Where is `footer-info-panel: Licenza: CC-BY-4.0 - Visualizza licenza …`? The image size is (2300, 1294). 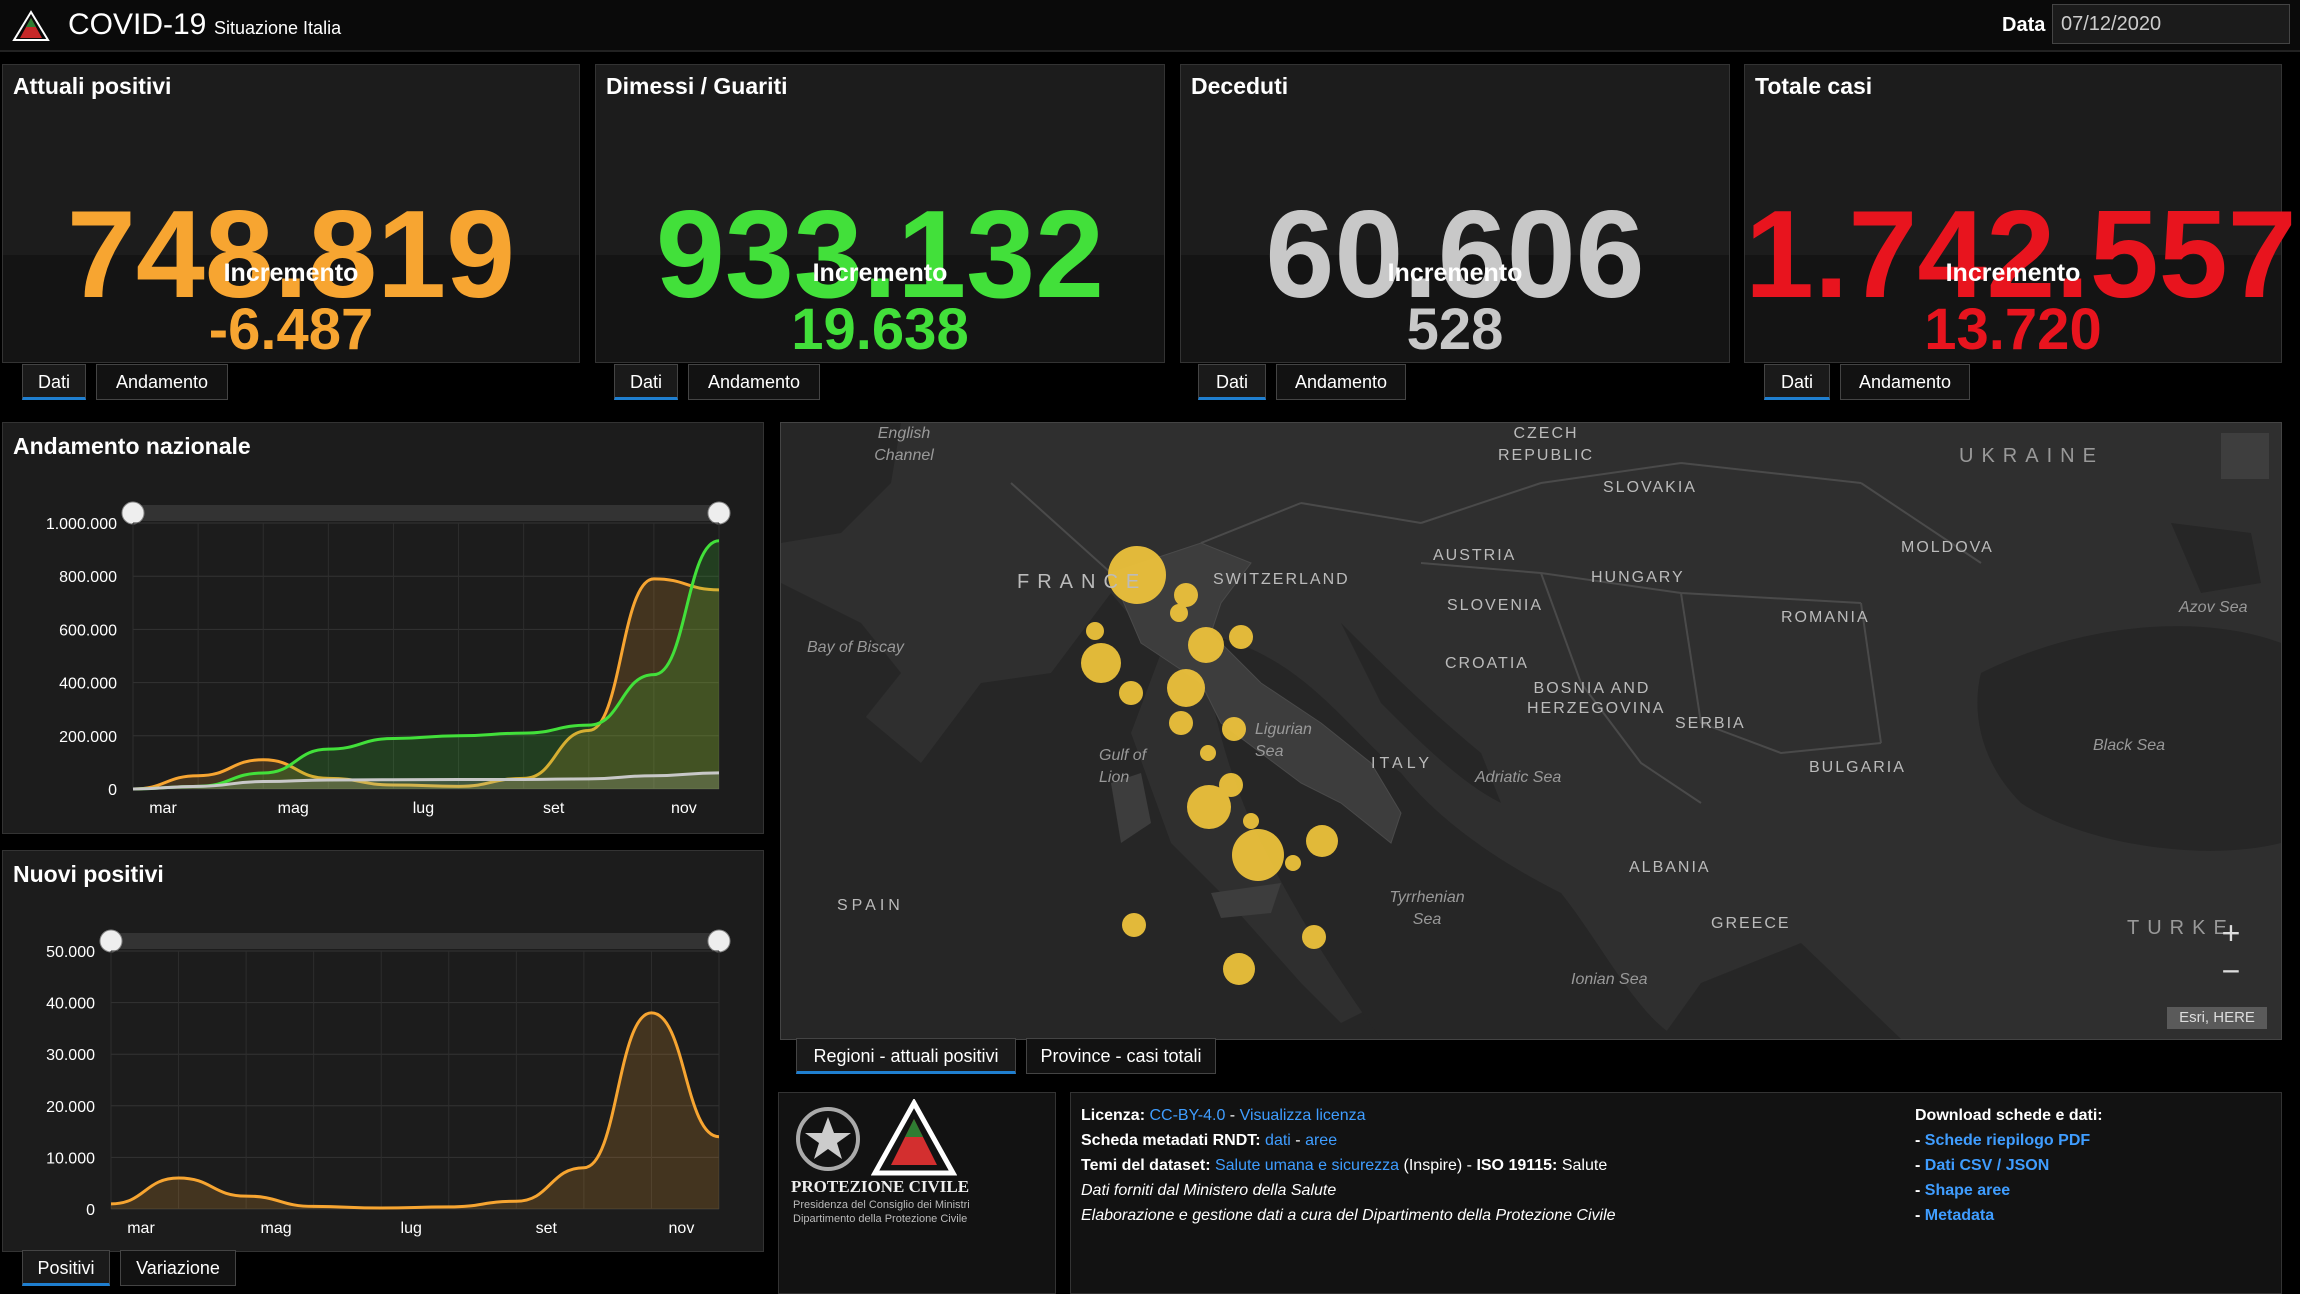 footer-info-panel: Licenza: CC-BY-4.0 - Visualizza licenza … is located at coordinates (1676, 1193).